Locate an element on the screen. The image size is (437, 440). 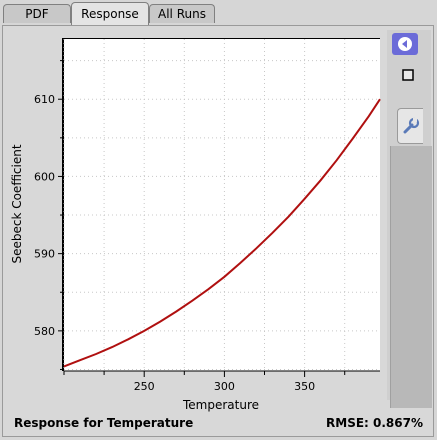
stop-square-icon is located at coordinates (408, 75).